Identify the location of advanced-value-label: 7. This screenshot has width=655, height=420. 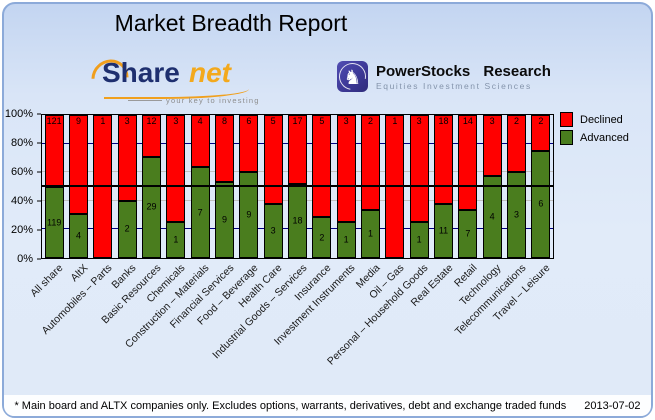
(468, 233).